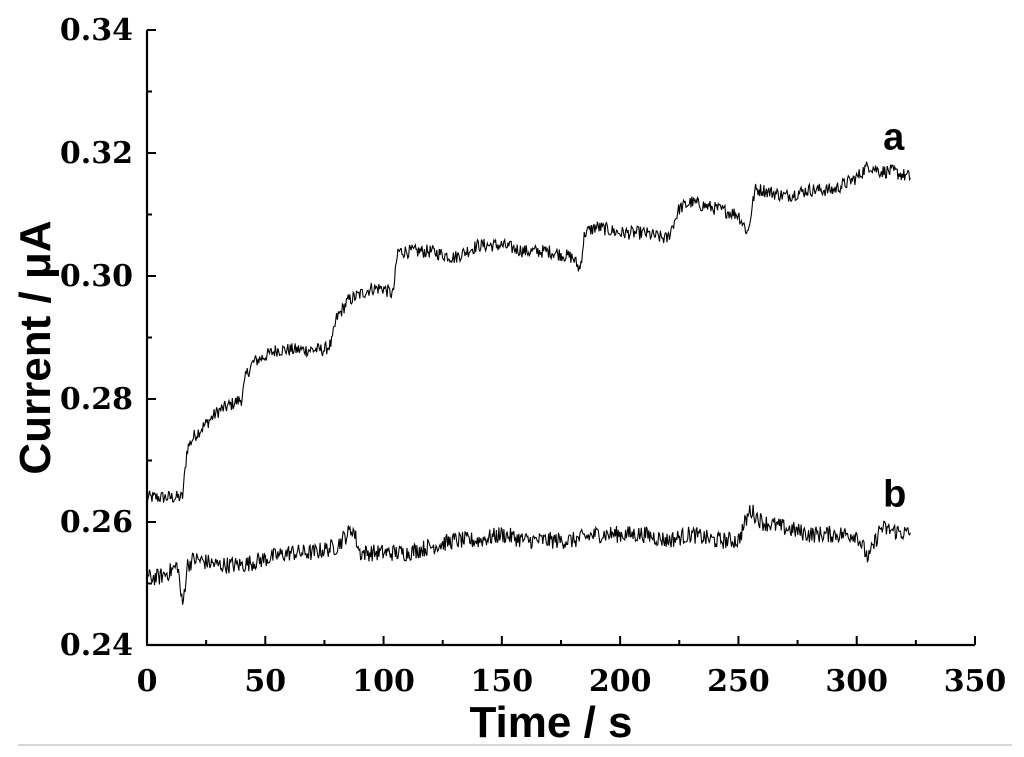 The height and width of the screenshot is (757, 1024). I want to click on x-tick-label: 200, so click(620, 681).